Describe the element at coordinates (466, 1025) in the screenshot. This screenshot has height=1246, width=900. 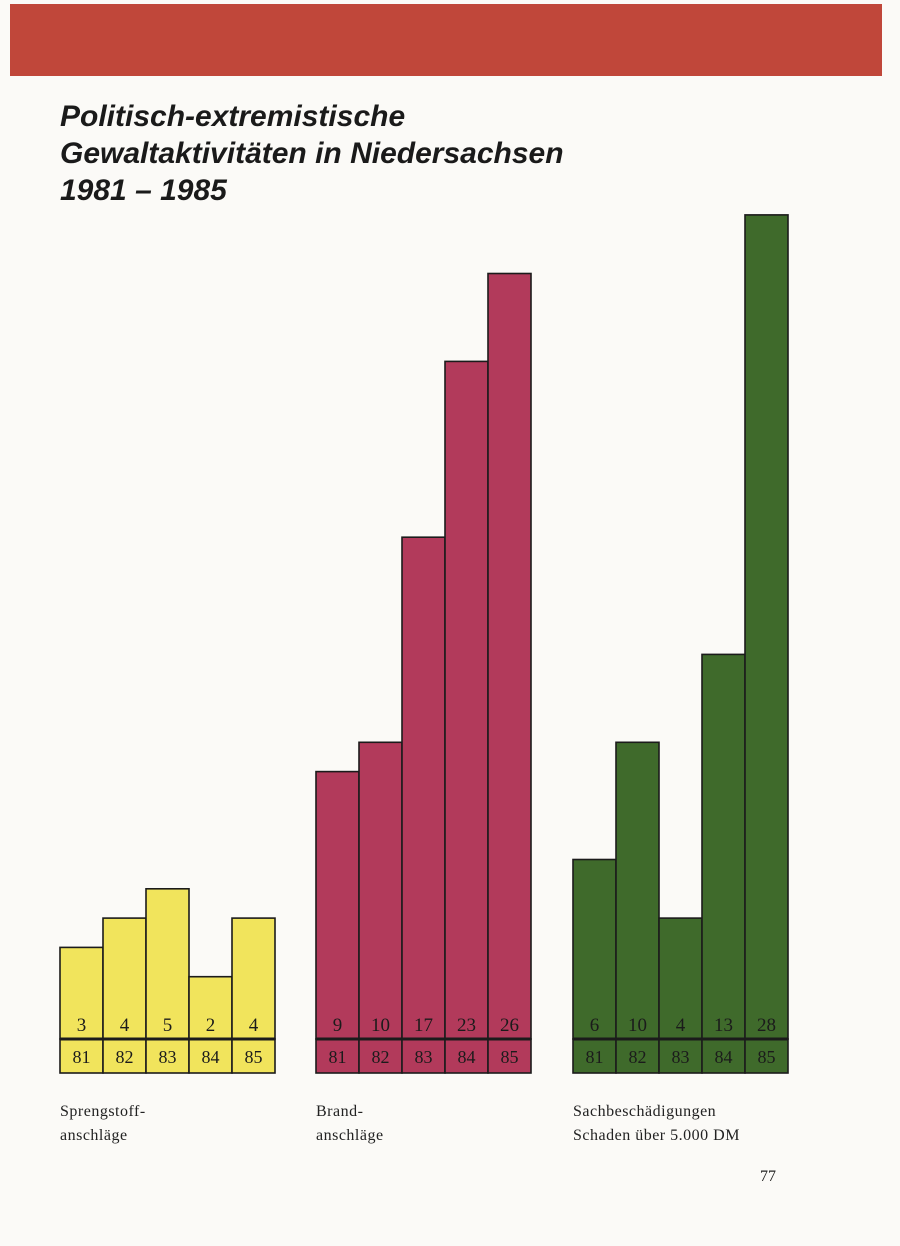
I see `value-label: 23` at that location.